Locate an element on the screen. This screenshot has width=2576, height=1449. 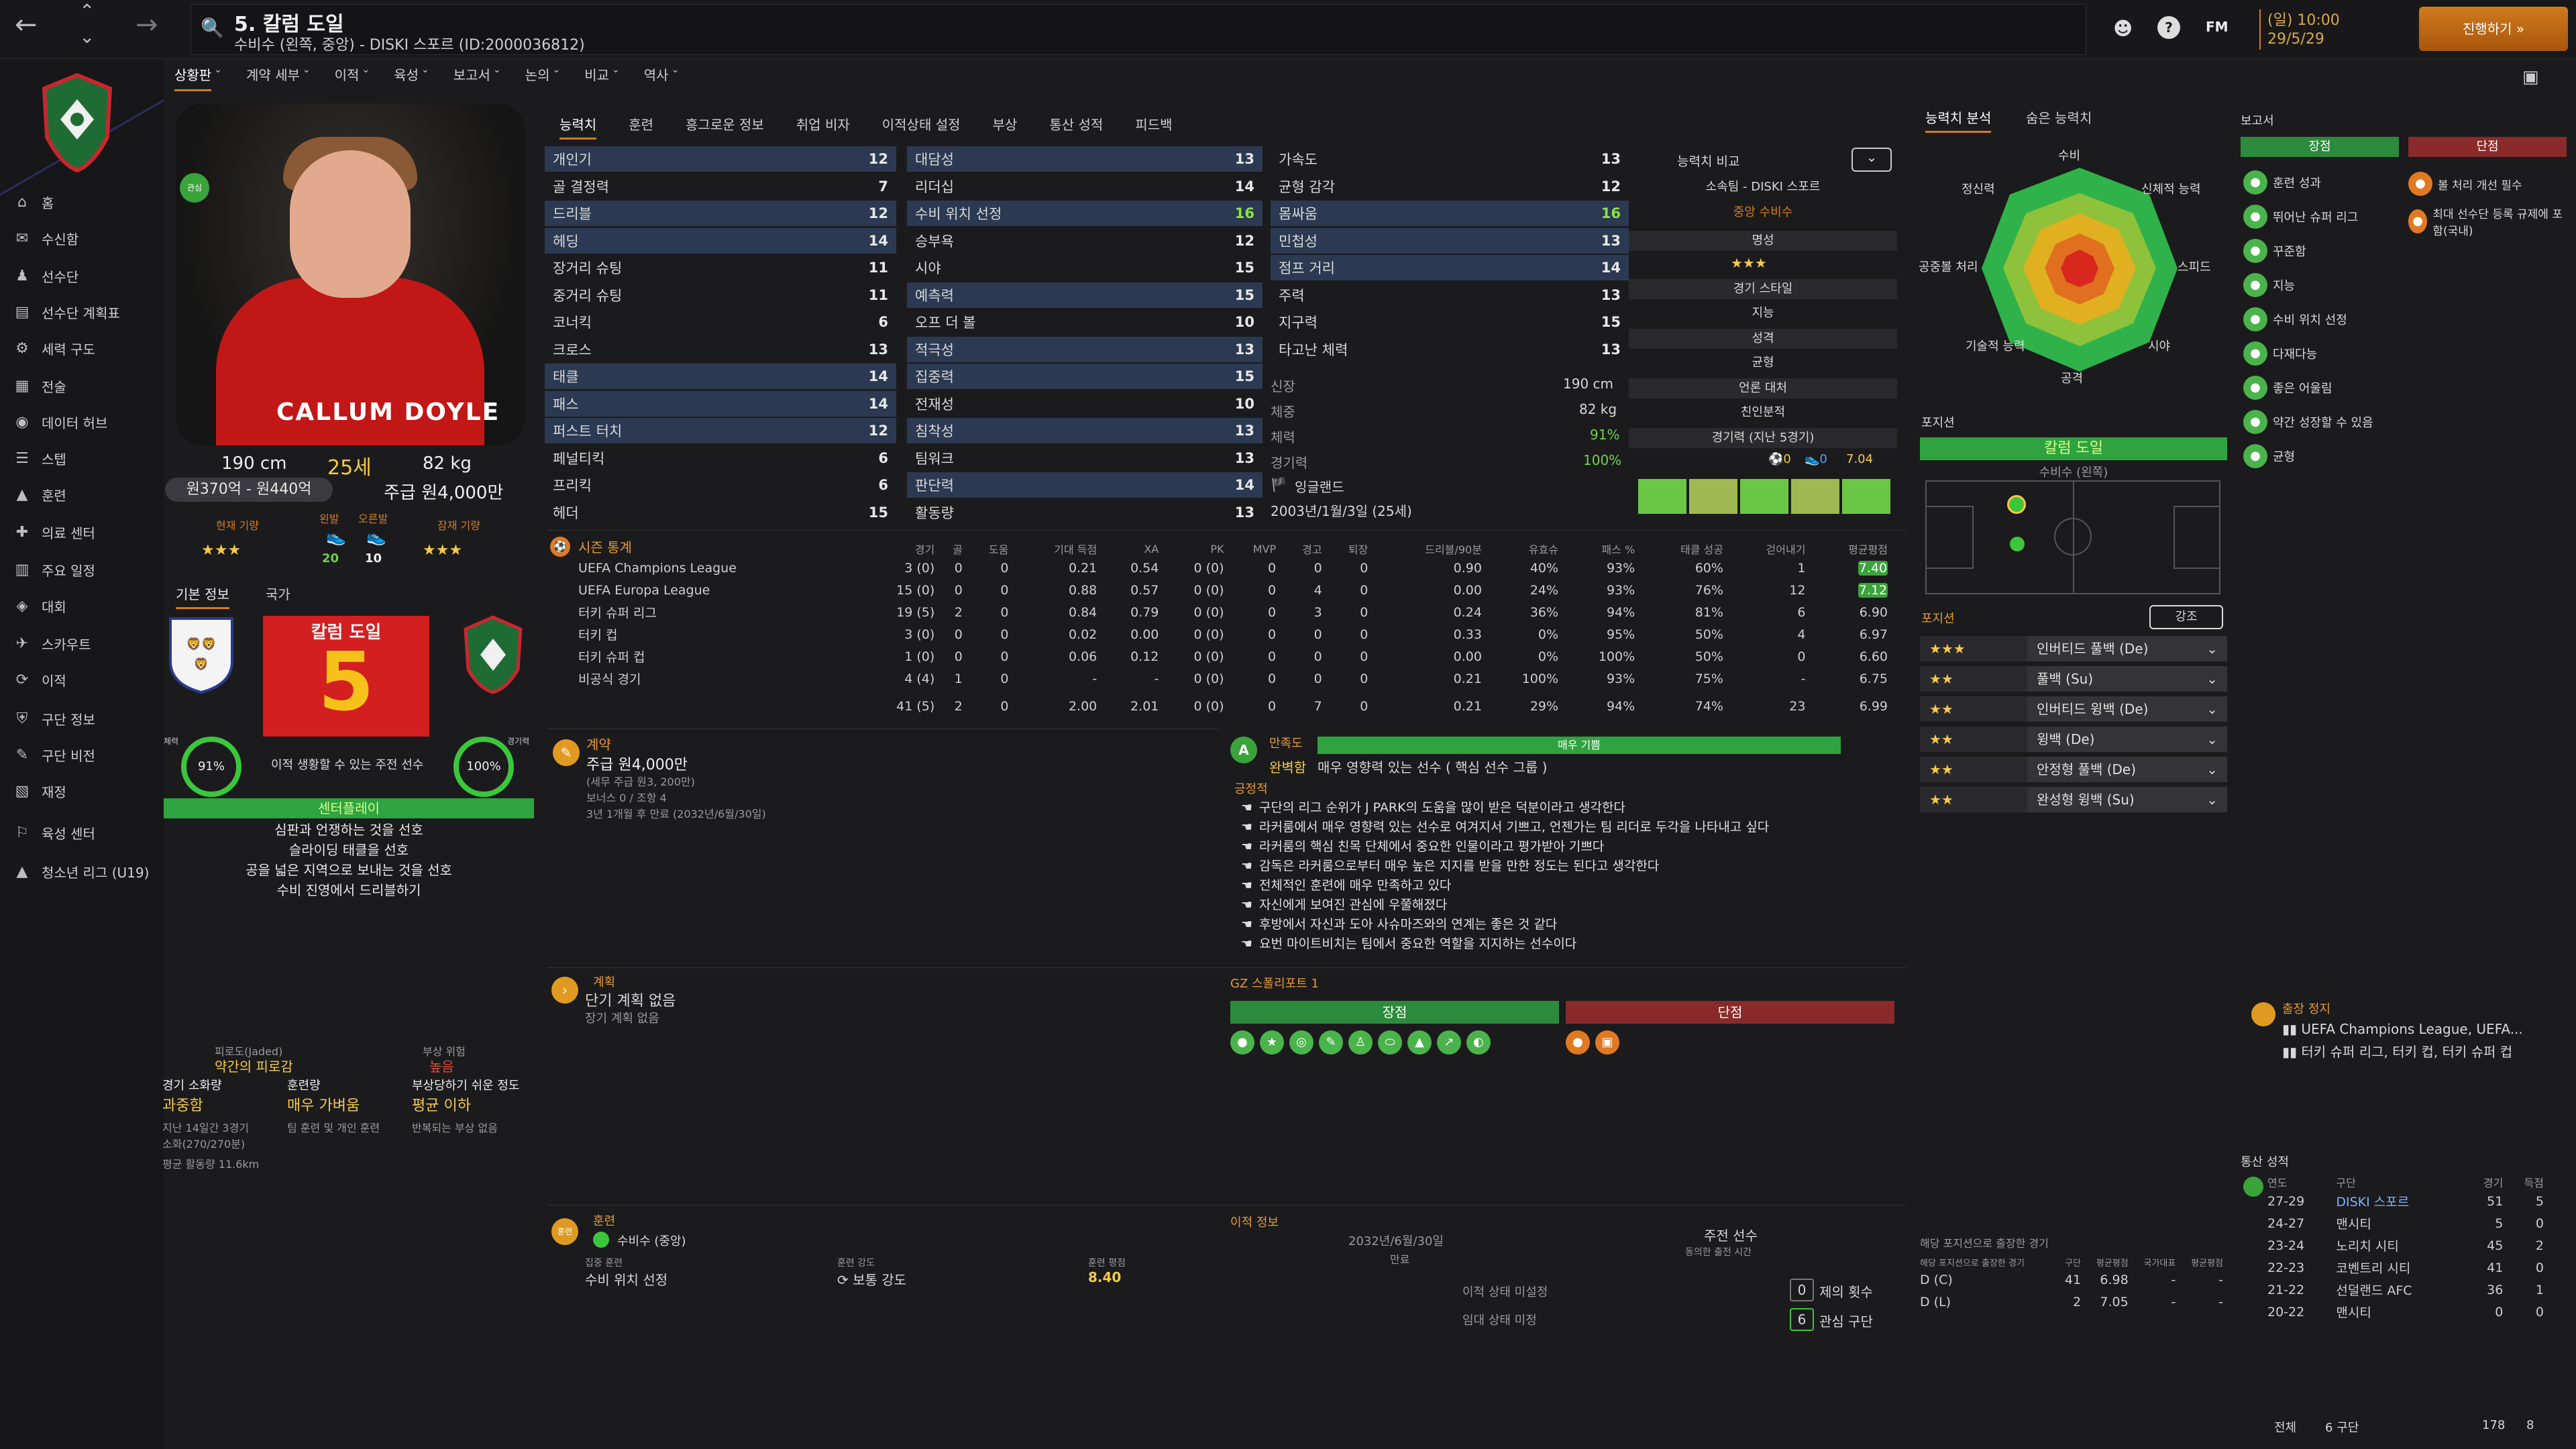
attribute-row: 크로스 13 is located at coordinates (720, 349).